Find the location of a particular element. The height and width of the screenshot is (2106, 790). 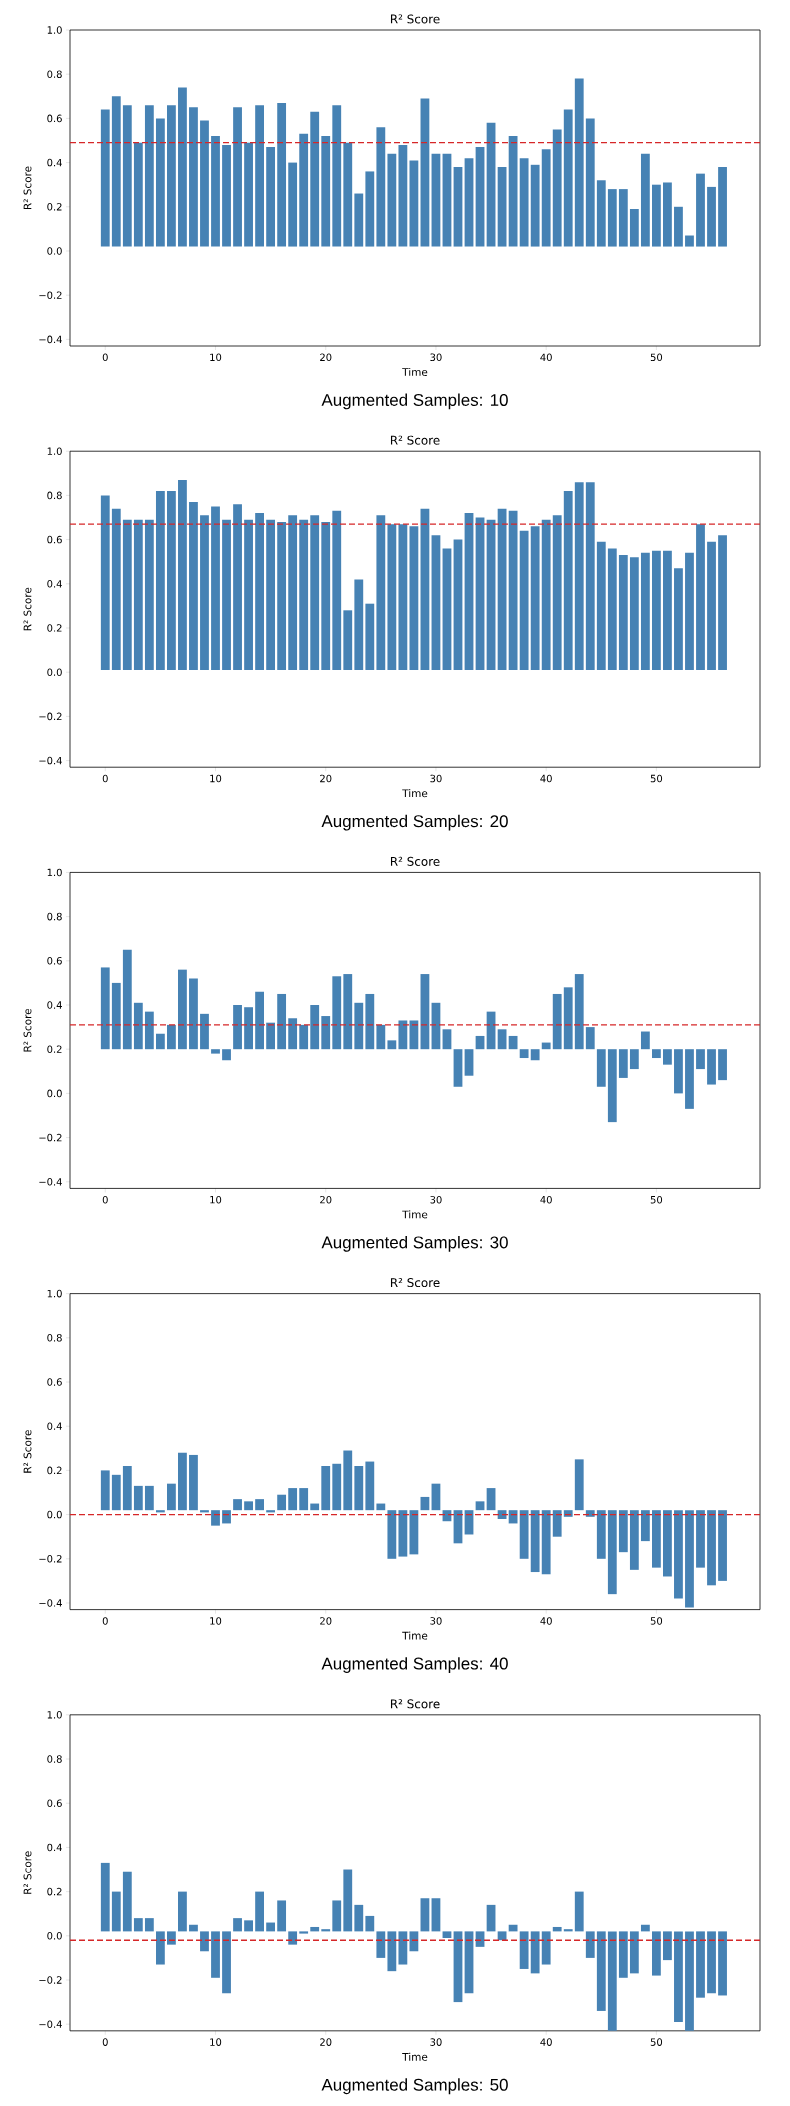

x-tick-label: 10 is located at coordinates (216, 1621).